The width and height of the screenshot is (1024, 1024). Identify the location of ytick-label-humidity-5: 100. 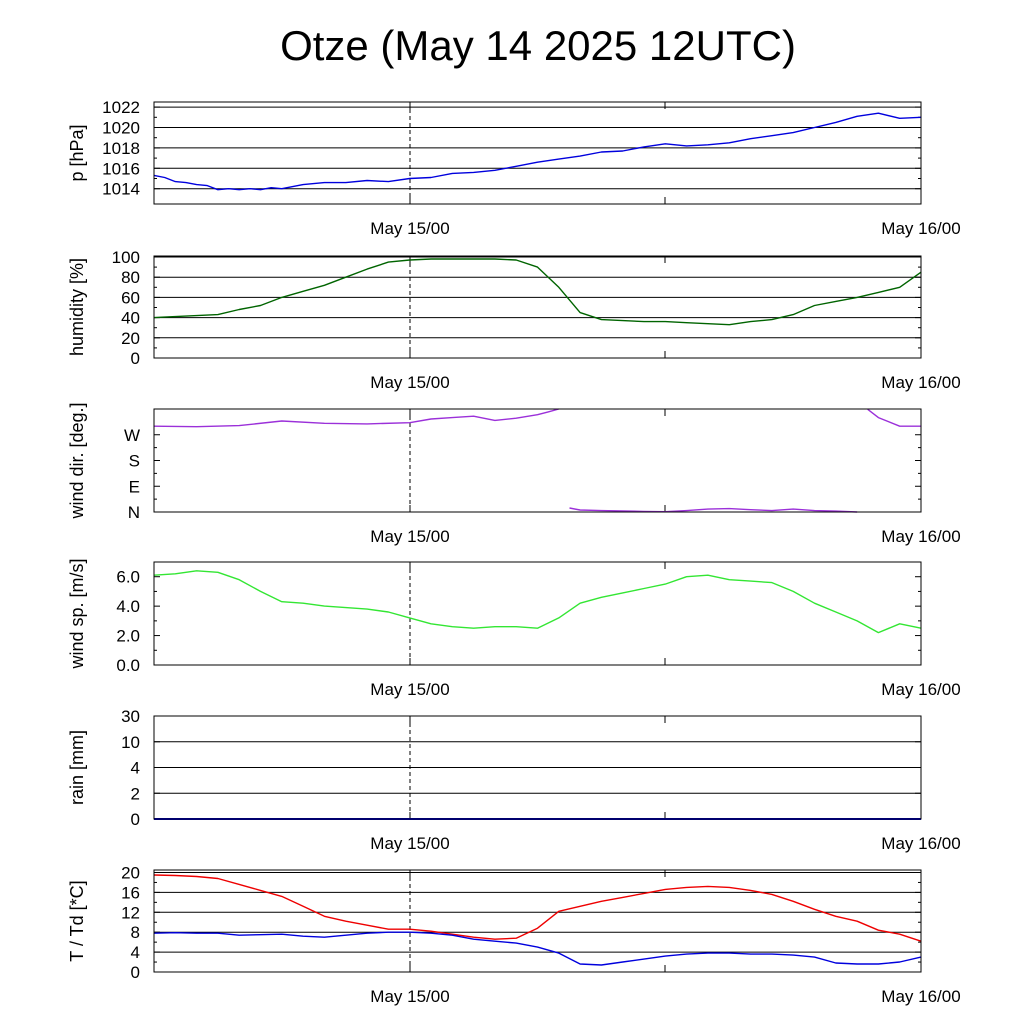
(126, 257).